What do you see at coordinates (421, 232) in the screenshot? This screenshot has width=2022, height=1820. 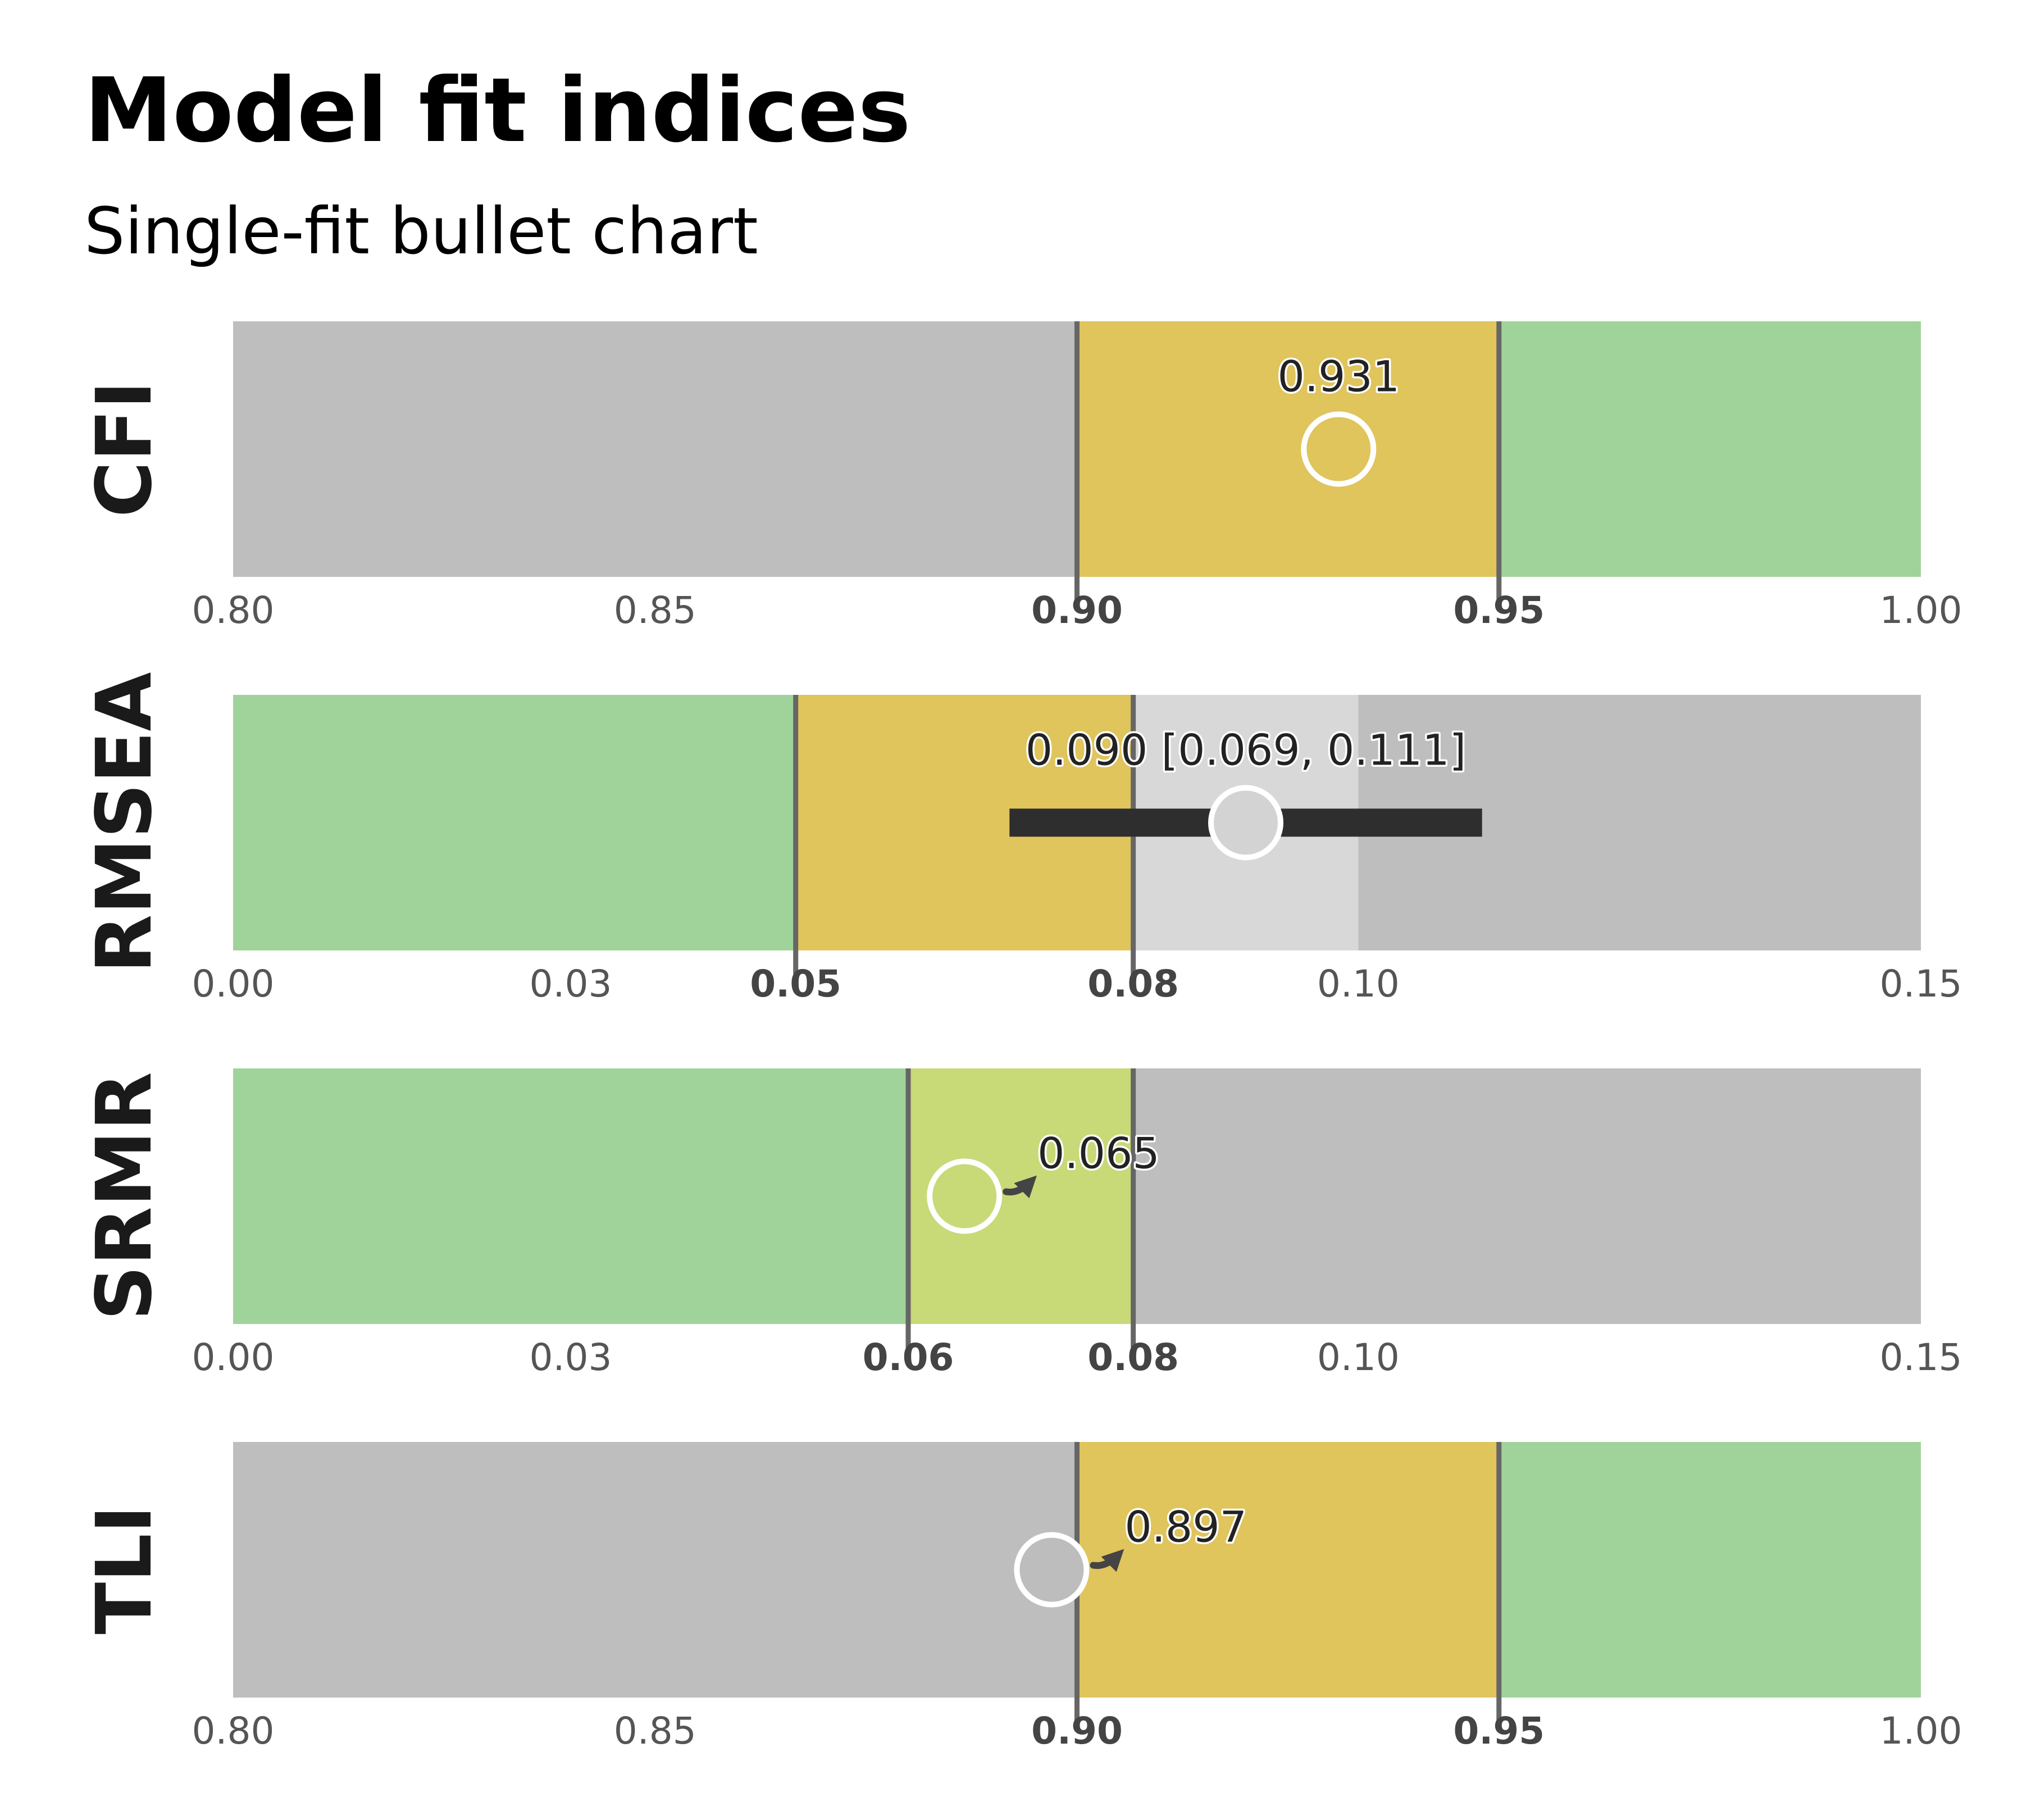 I see `chart-subtitle: Single-fit bullet chart` at bounding box center [421, 232].